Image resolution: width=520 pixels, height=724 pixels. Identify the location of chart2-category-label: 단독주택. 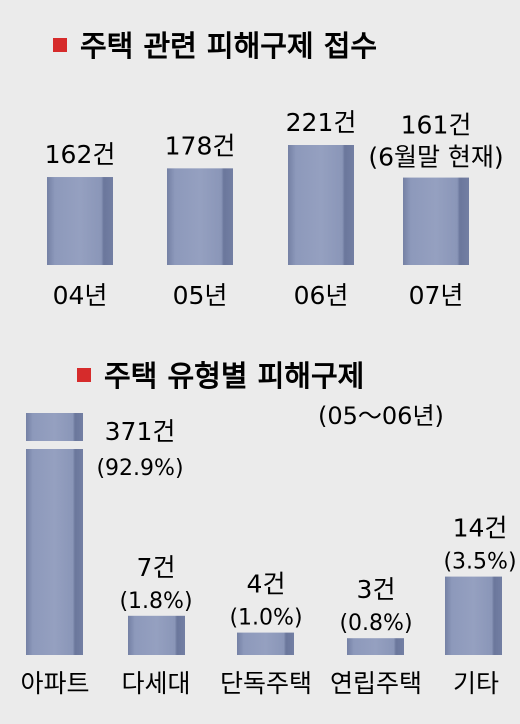
(266, 683).